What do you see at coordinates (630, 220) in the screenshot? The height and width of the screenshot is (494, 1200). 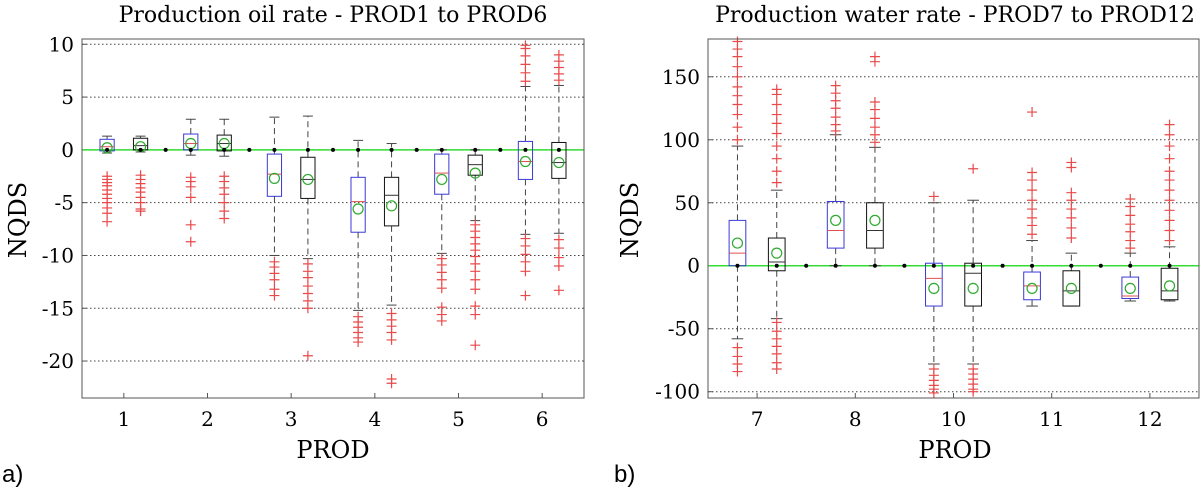 I see `chart-b-ylabel: NQDS` at bounding box center [630, 220].